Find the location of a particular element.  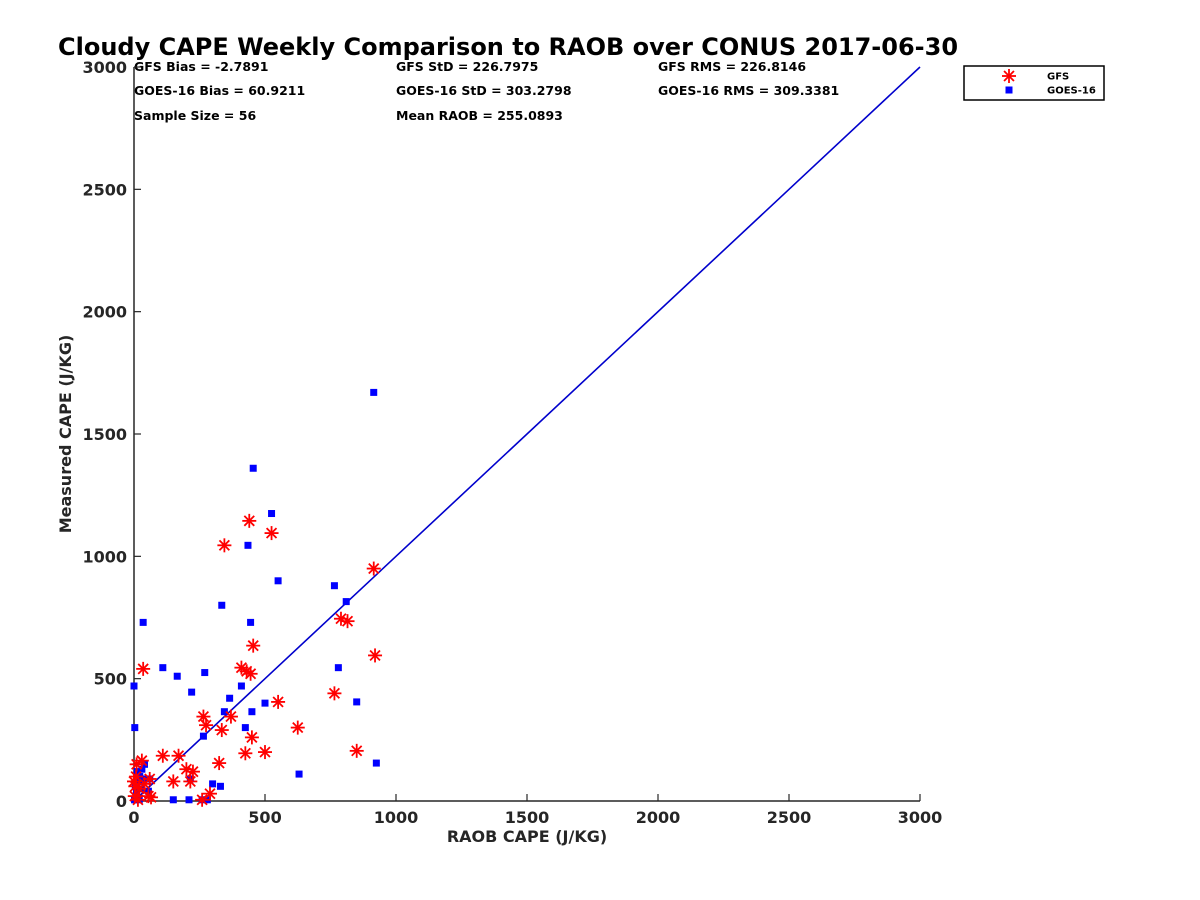

x-tick-label: 3000 is located at coordinates (920, 817).